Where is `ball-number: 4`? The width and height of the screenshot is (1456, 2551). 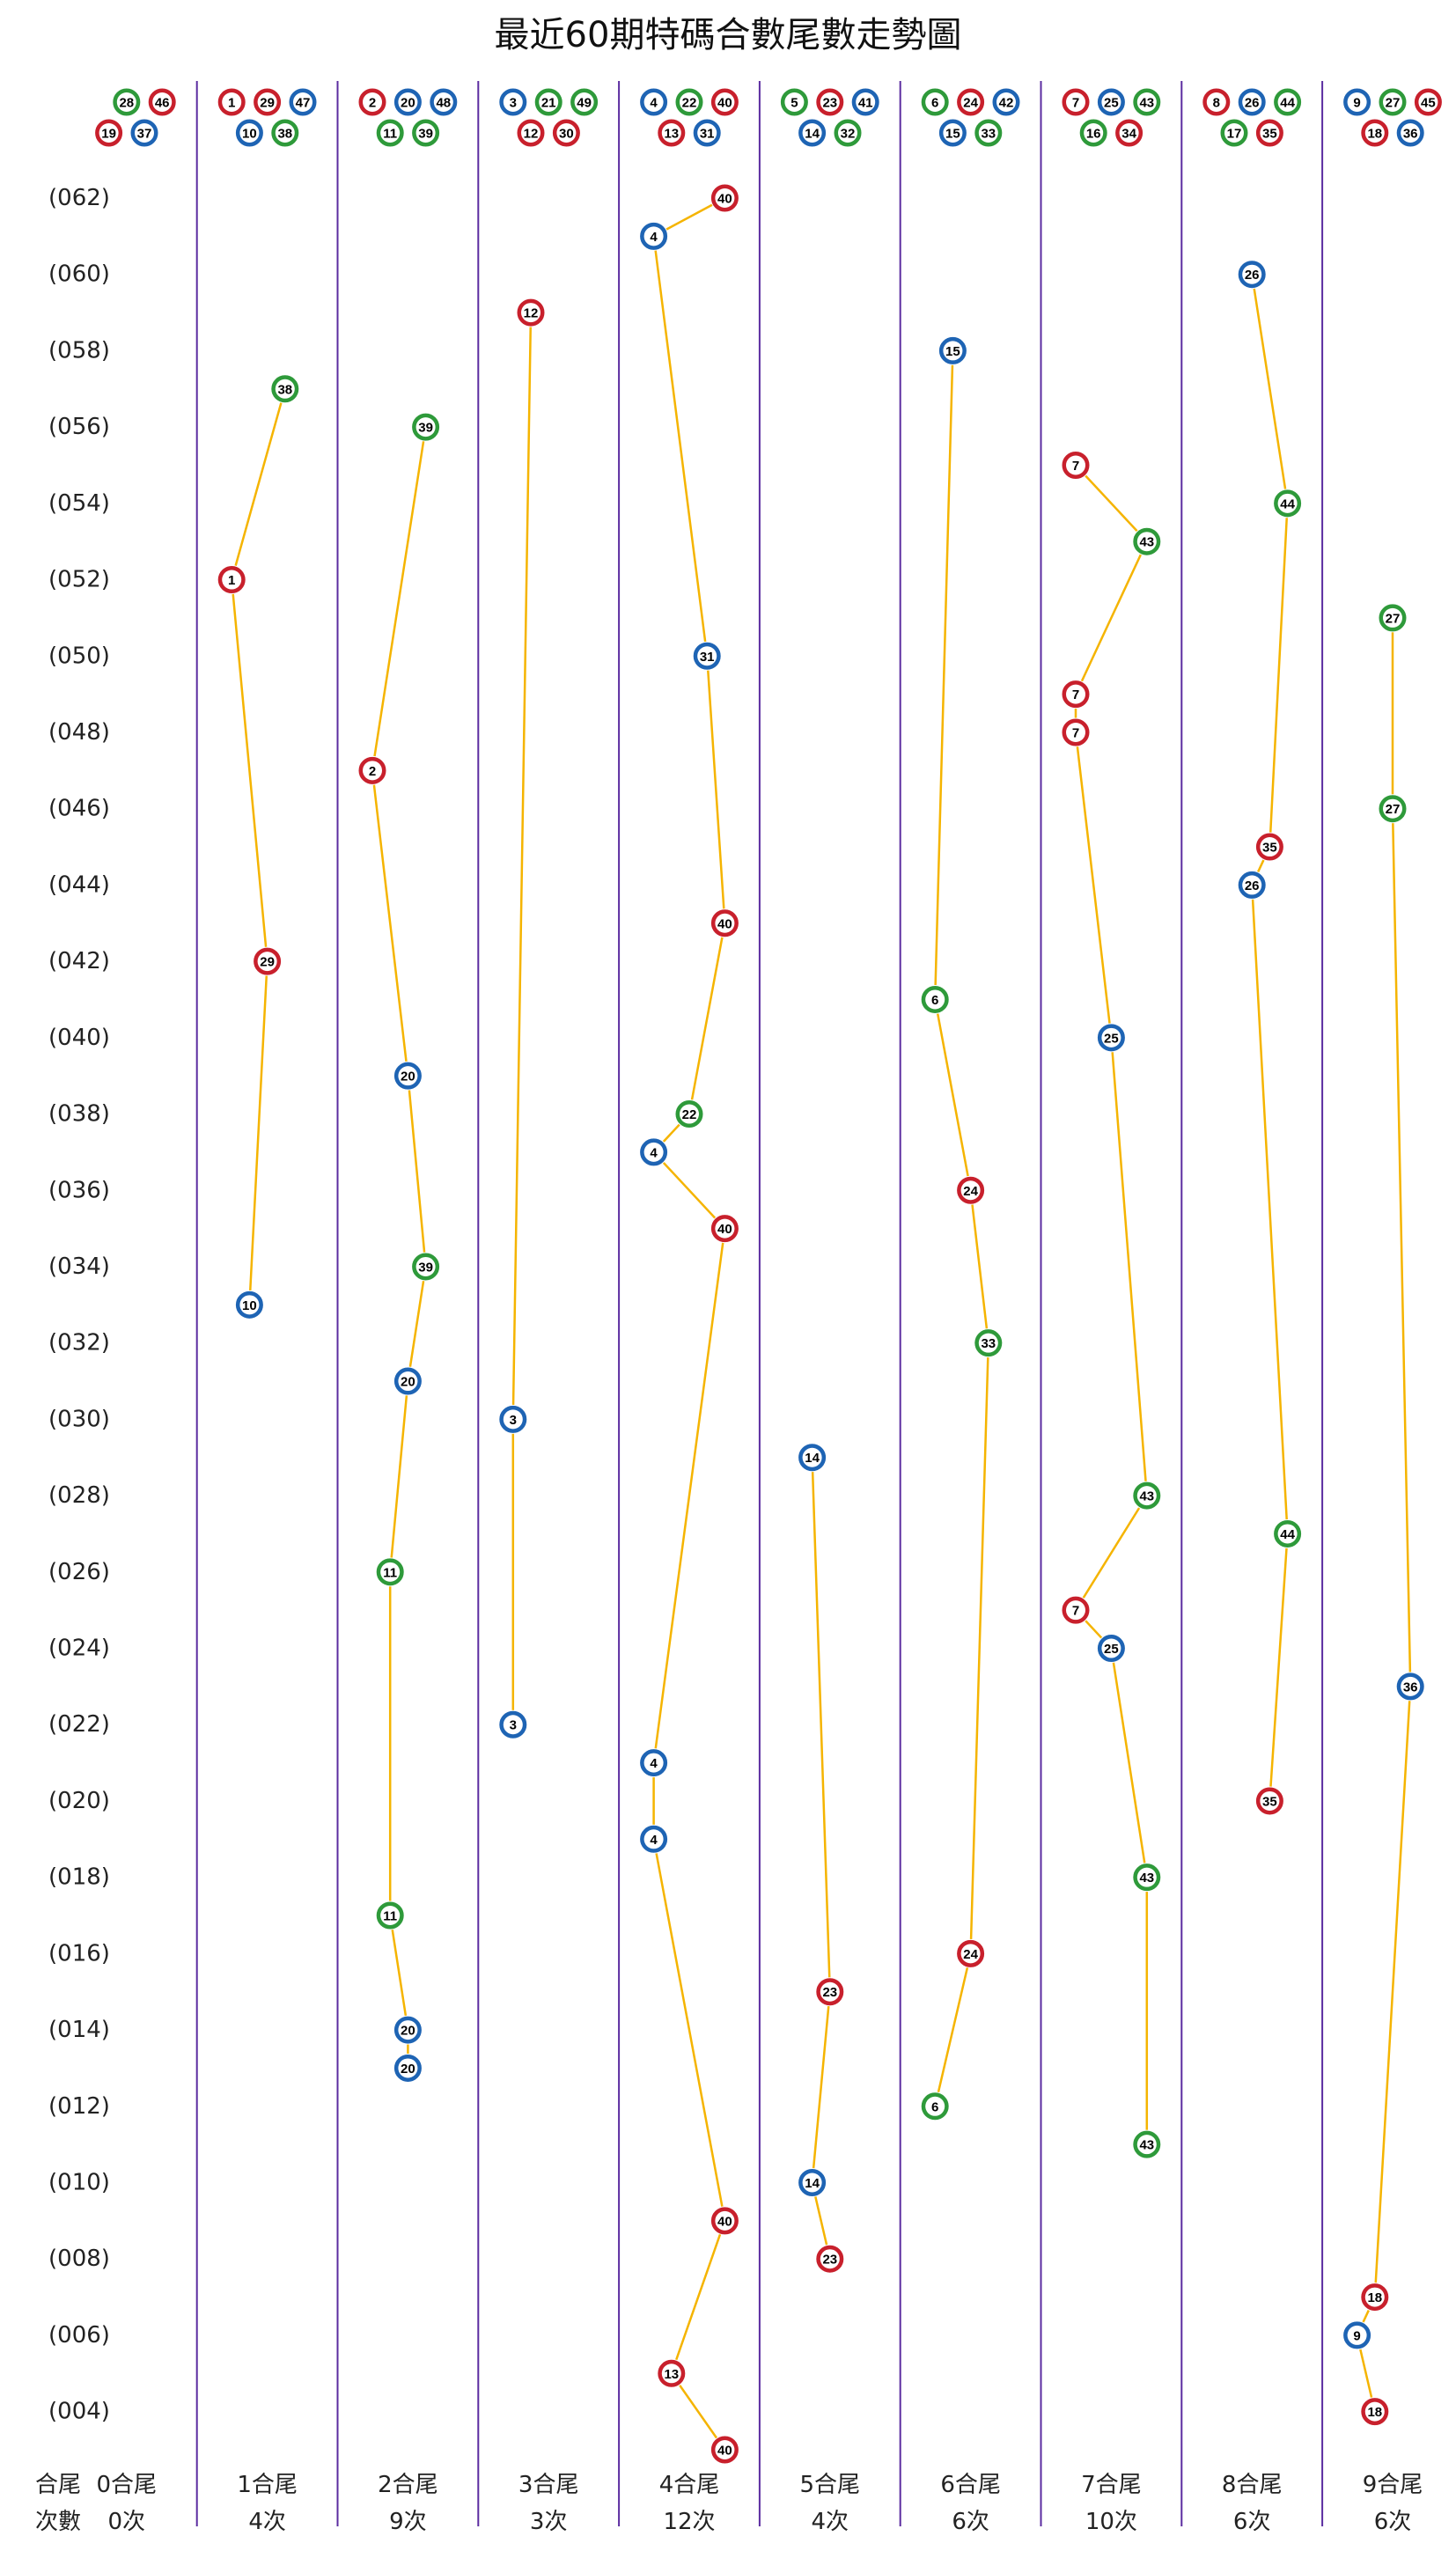 ball-number: 4 is located at coordinates (654, 1840).